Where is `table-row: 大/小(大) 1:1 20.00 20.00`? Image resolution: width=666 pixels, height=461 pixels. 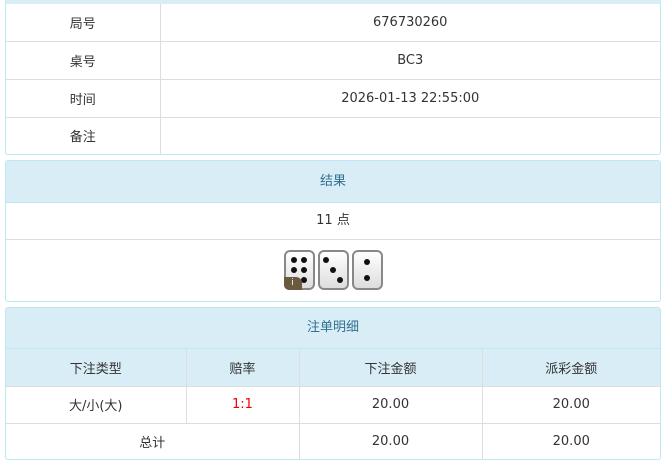
table-row: 大/小(大) 1:1 20.00 20.00 is located at coordinates (333, 404).